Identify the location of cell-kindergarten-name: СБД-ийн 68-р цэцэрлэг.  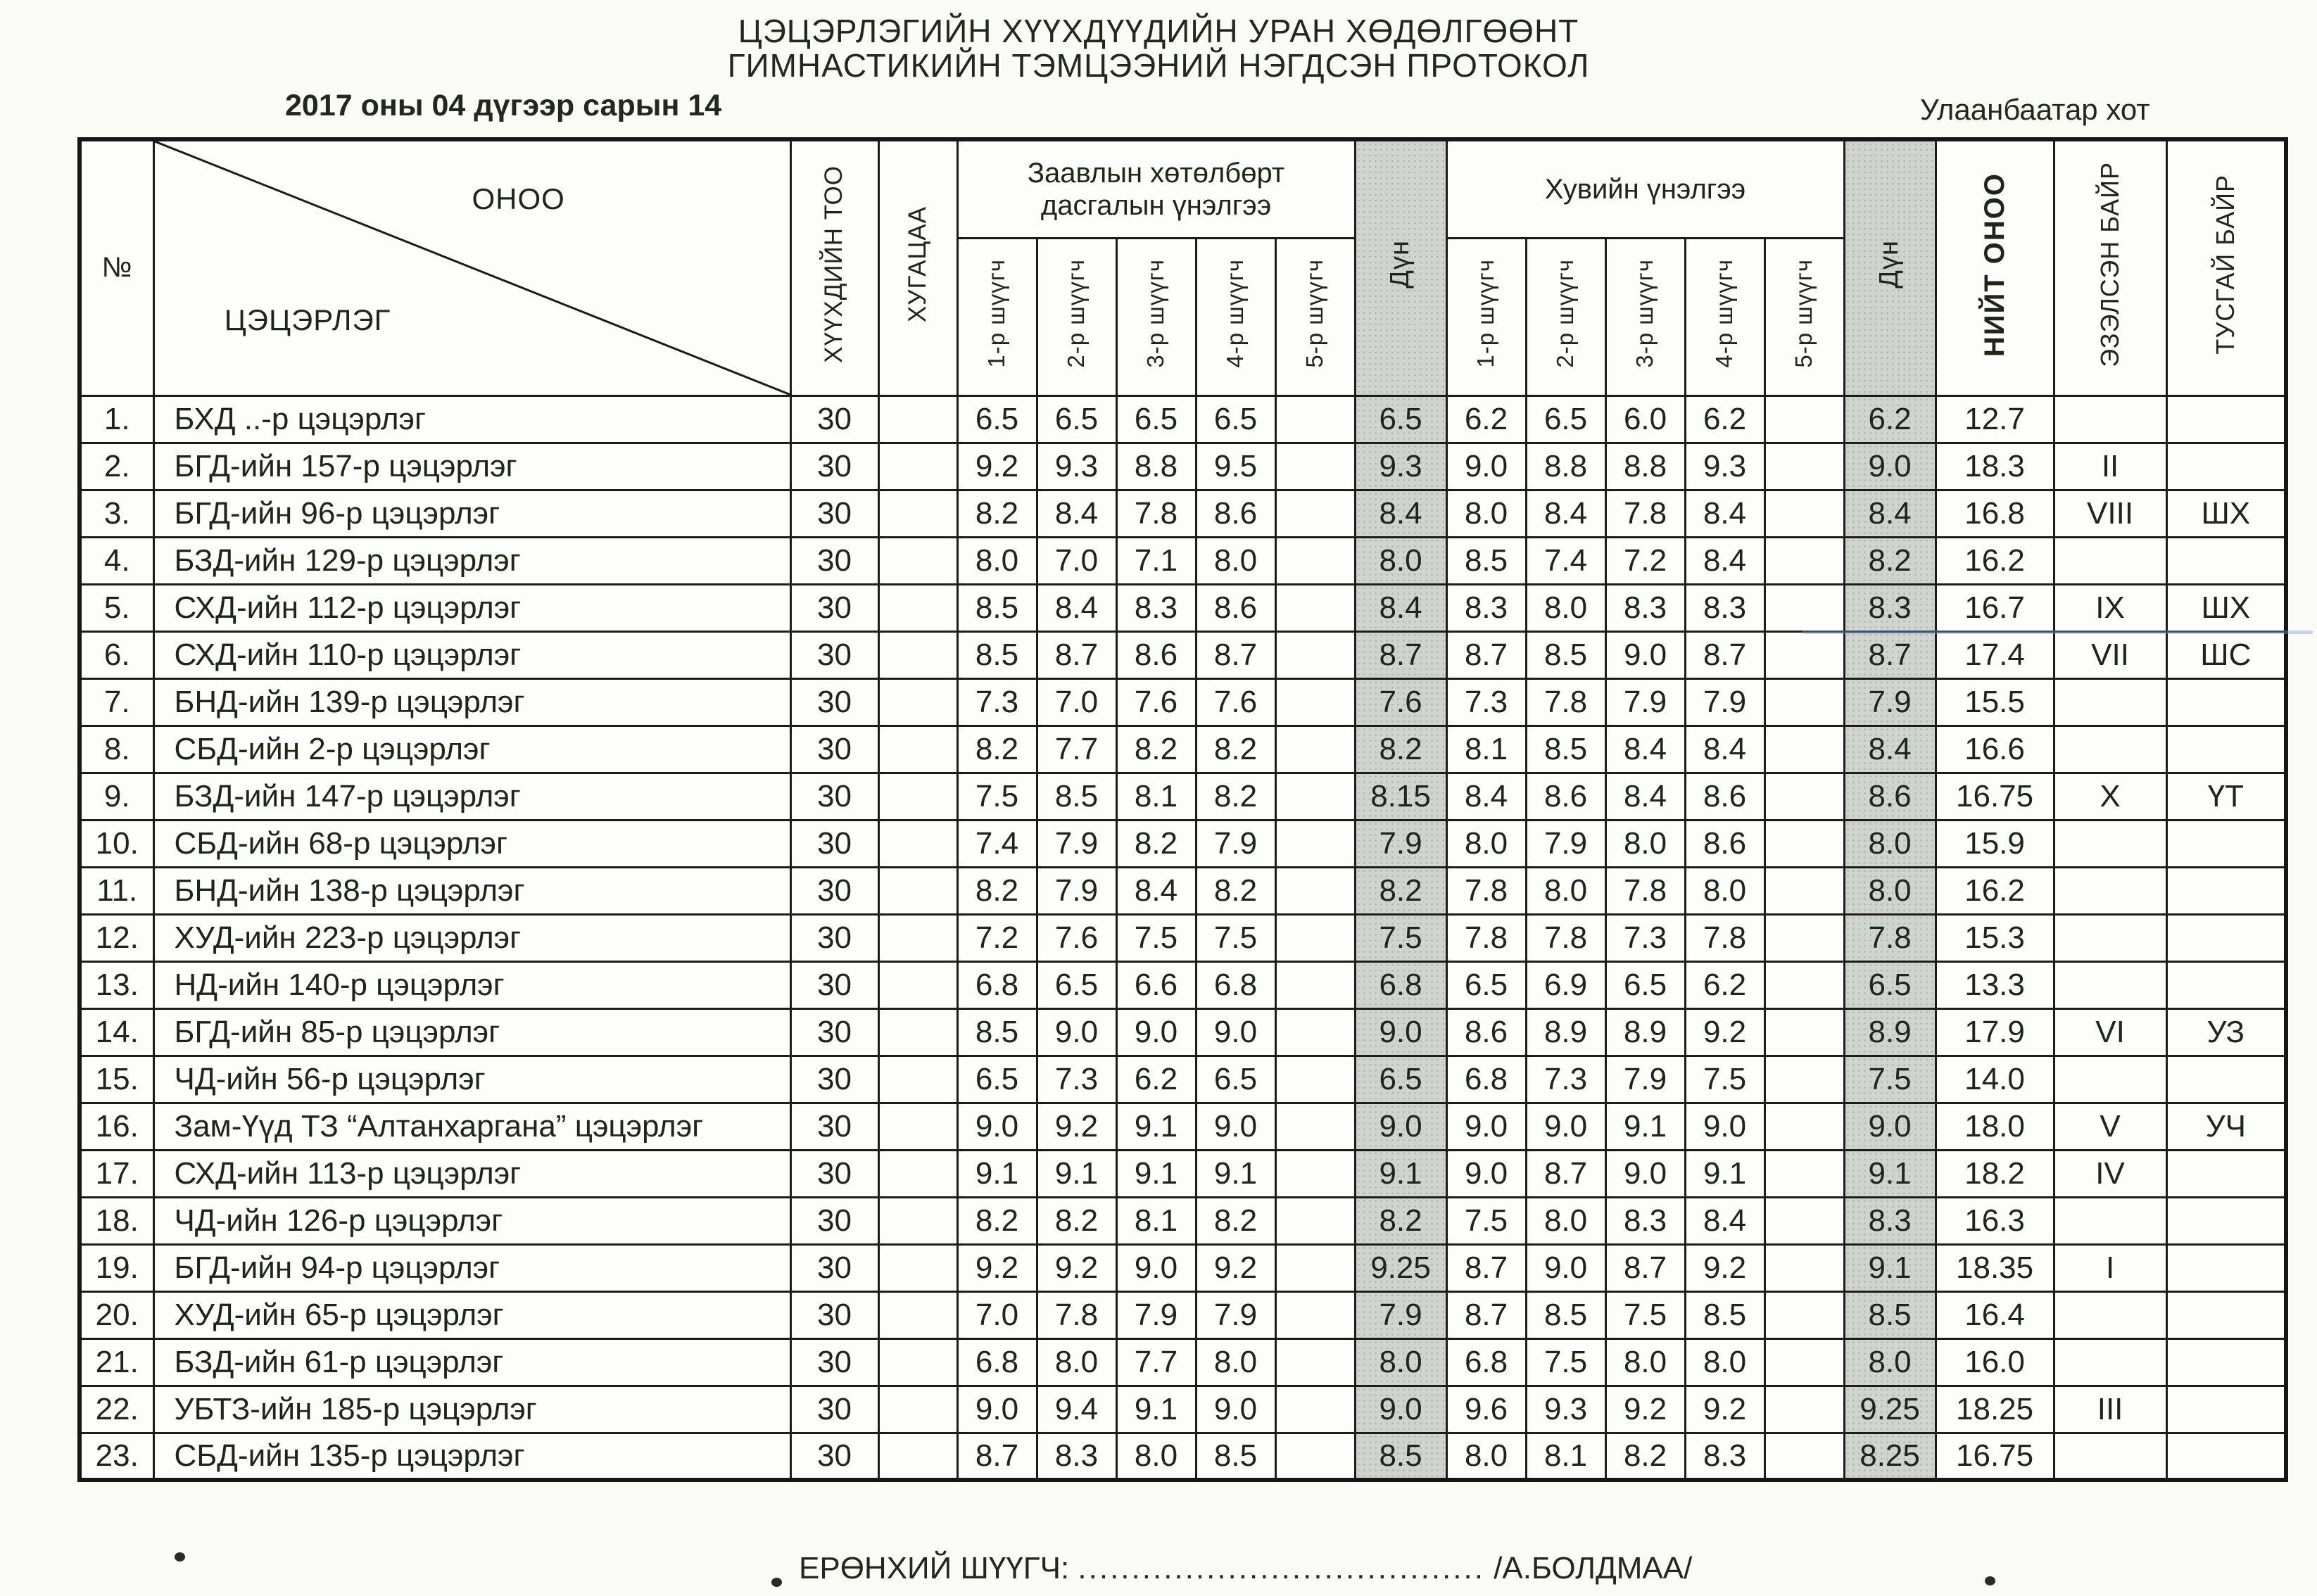
(472, 843).